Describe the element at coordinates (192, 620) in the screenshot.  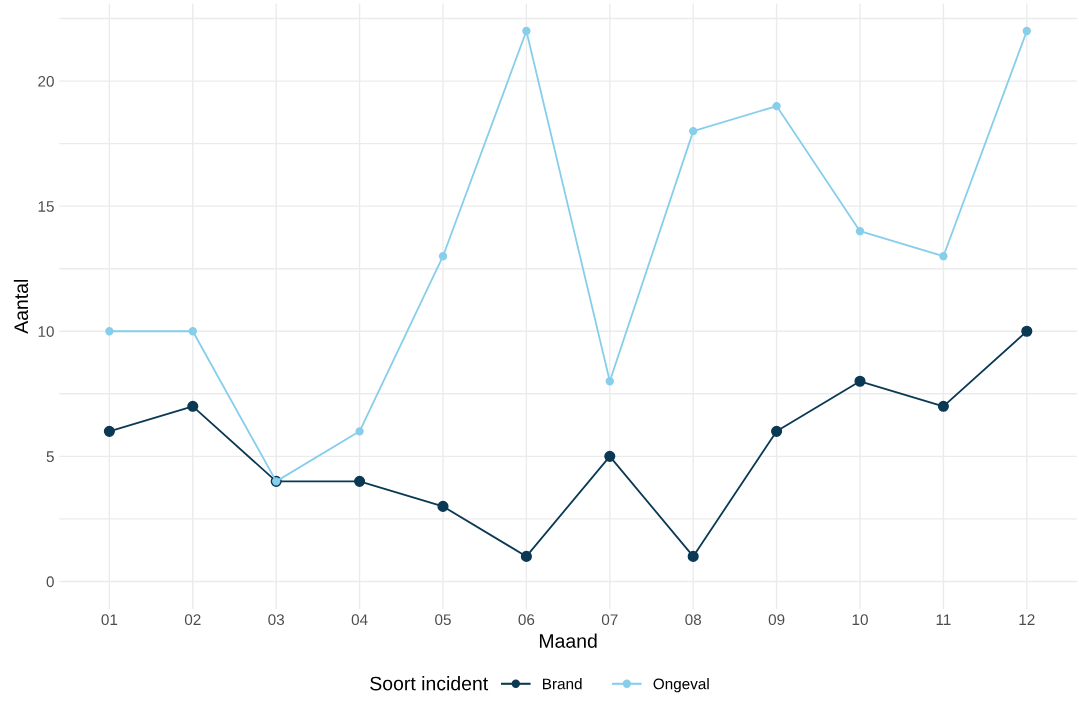
I see `x-tick-label: 02` at that location.